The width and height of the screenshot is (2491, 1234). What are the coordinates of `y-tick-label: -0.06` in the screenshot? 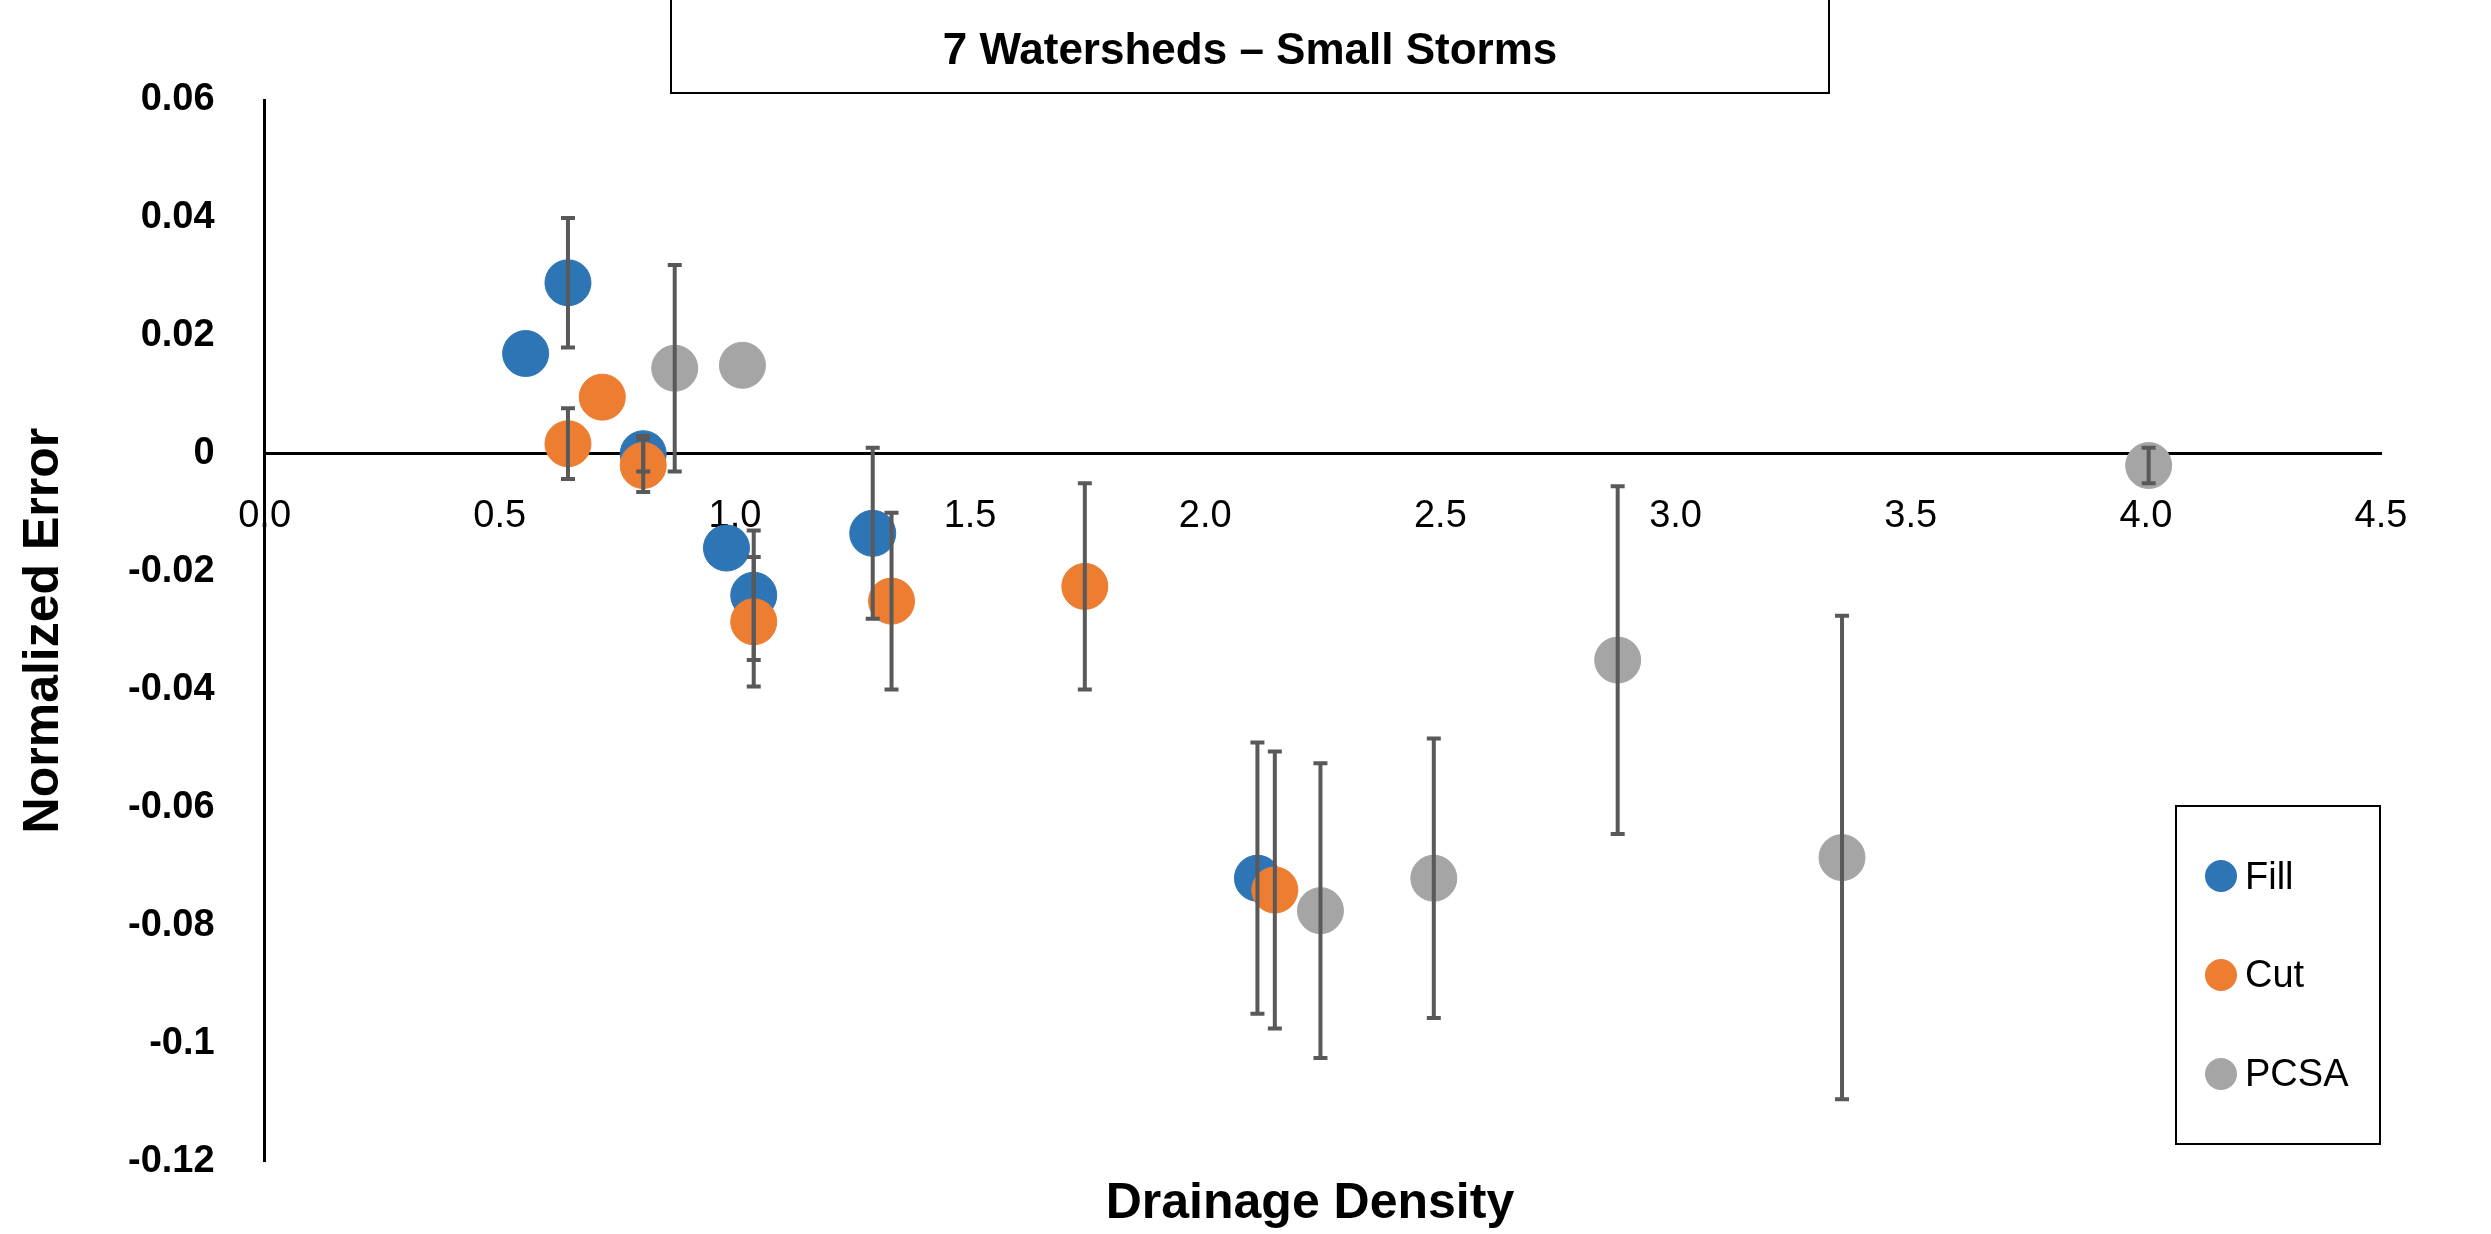 It's located at (171, 804).